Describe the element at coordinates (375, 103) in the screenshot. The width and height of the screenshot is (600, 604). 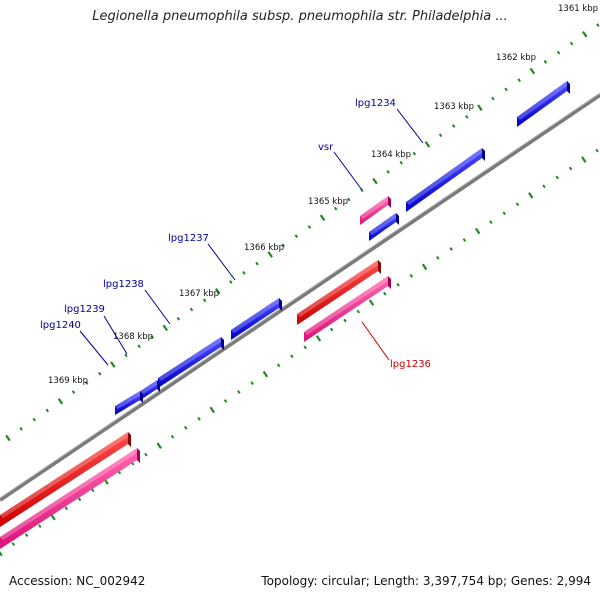
I see `gene-label-lpg1234: lpg1234` at that location.